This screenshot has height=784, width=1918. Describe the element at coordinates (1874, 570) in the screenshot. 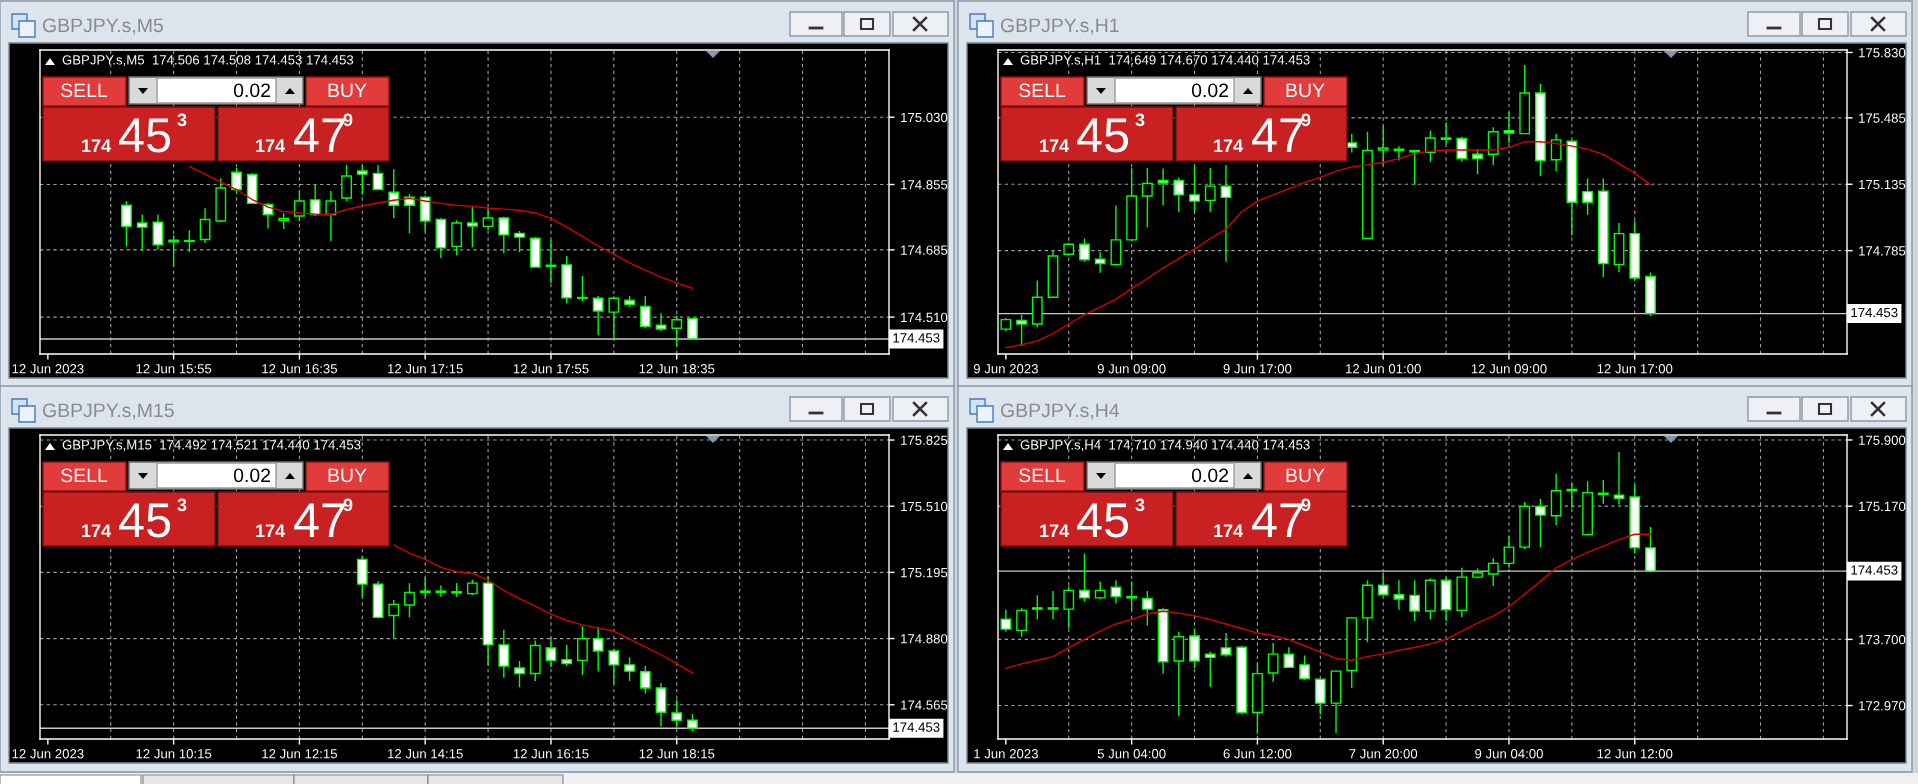

I see `ref-line-label: 174.453` at that location.